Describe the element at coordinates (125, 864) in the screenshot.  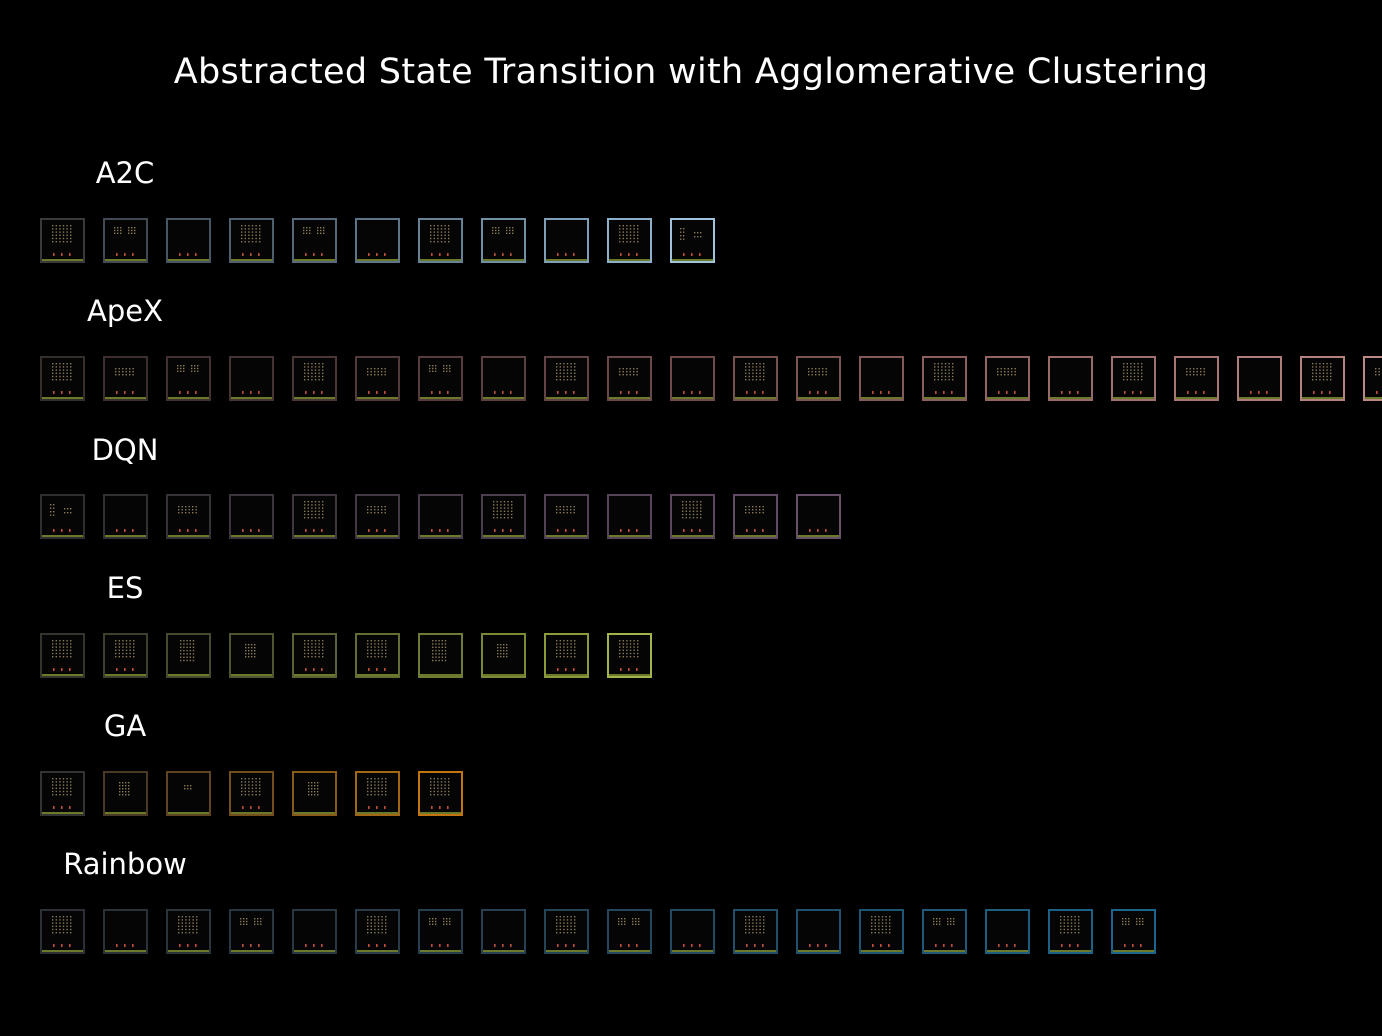
I see `row-label-rainbow: Rainbow` at that location.